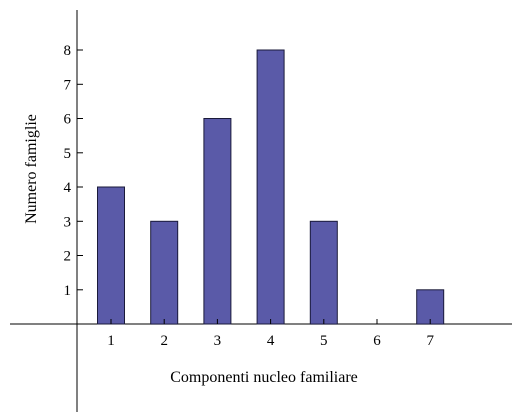 This screenshot has width=520, height=418. Describe the element at coordinates (164, 341) in the screenshot. I see `x-tick-label: 2` at that location.